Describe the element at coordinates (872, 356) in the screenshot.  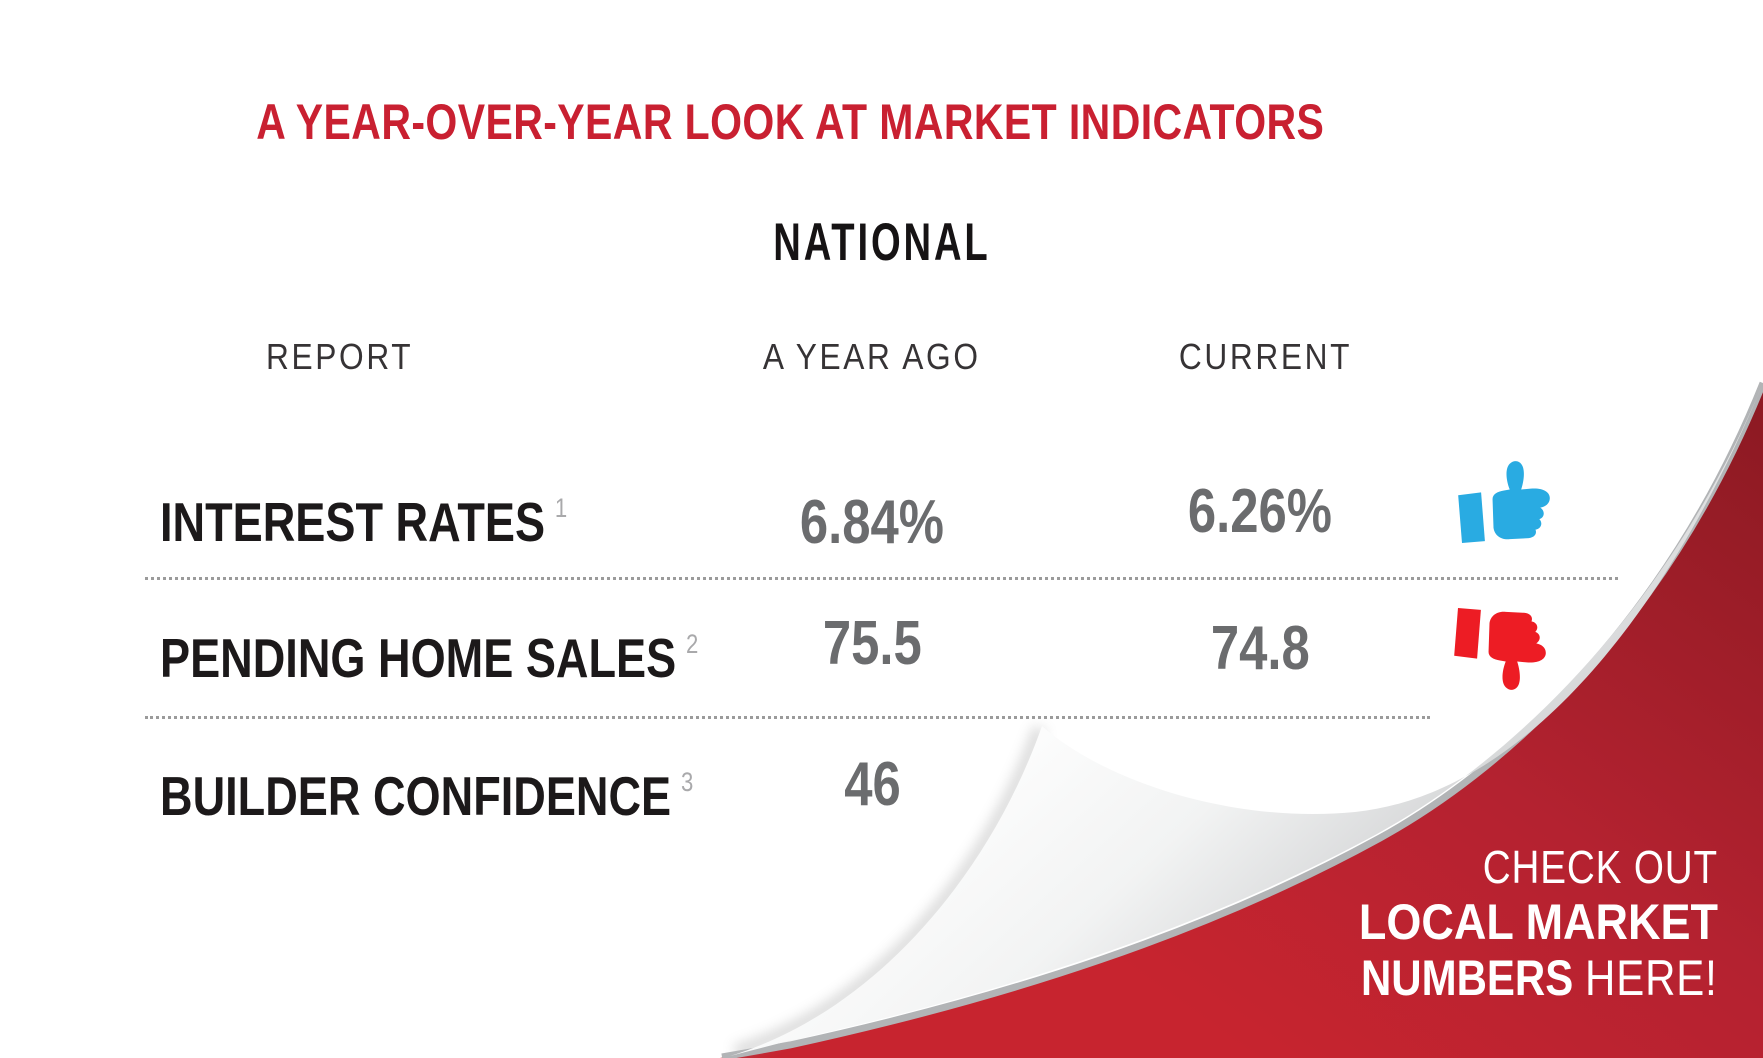
I see `column-header-year-ago: A YEAR AGO` at that location.